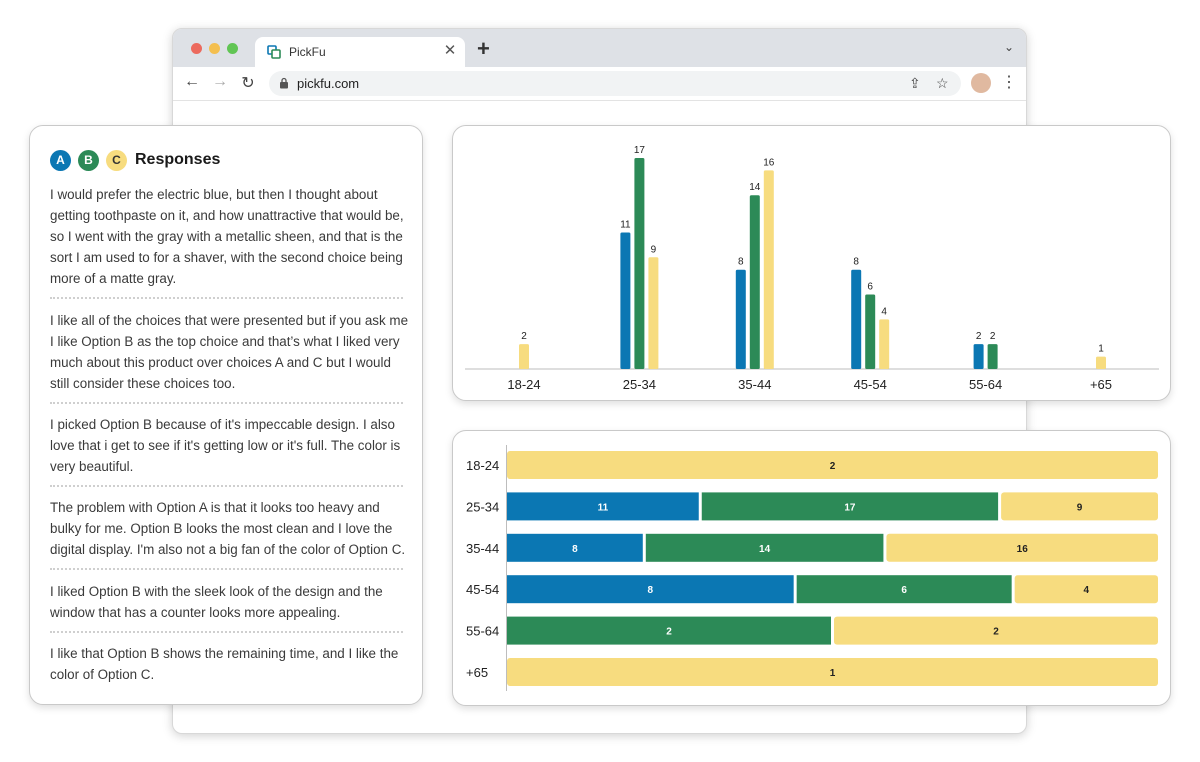  Describe the element at coordinates (625, 224) in the screenshot. I see `bar-value-label: 11` at that location.